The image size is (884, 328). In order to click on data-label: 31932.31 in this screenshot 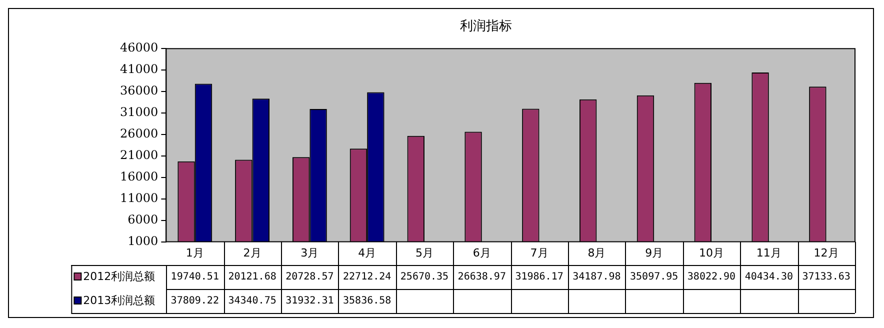, I will do `click(310, 301)`.